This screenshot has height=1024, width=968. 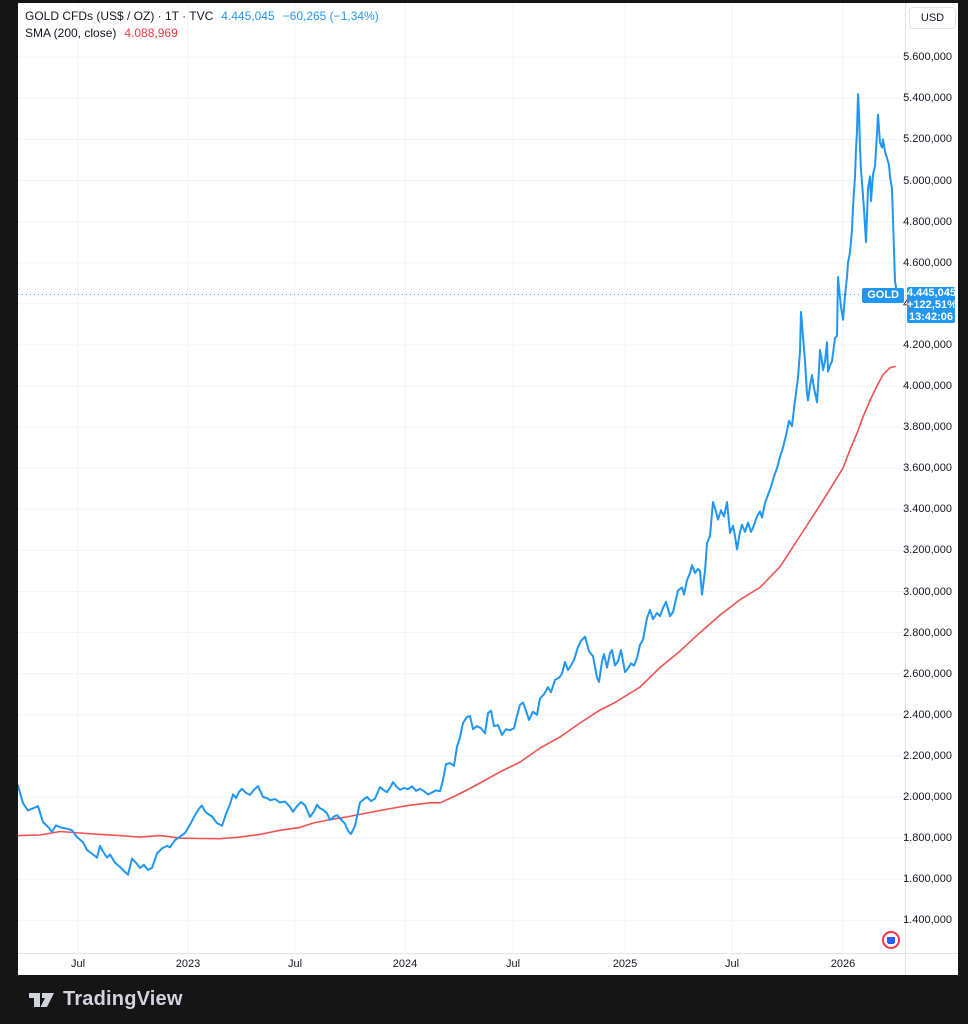 I want to click on price-axis-label: 3.600,000, so click(x=927, y=468).